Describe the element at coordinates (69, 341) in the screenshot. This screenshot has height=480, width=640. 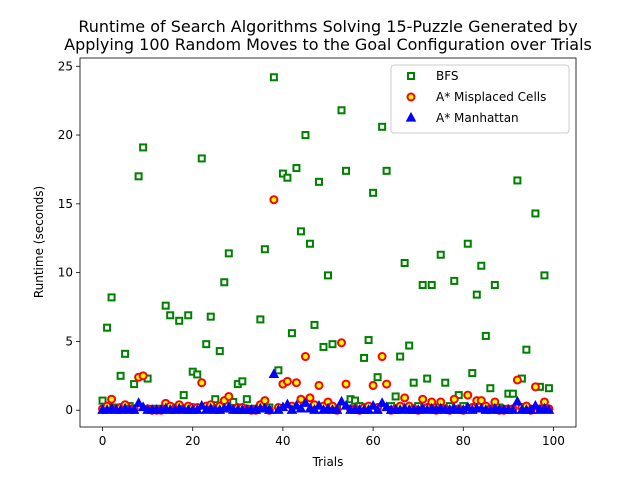
I see `y-tick-label: 5` at that location.